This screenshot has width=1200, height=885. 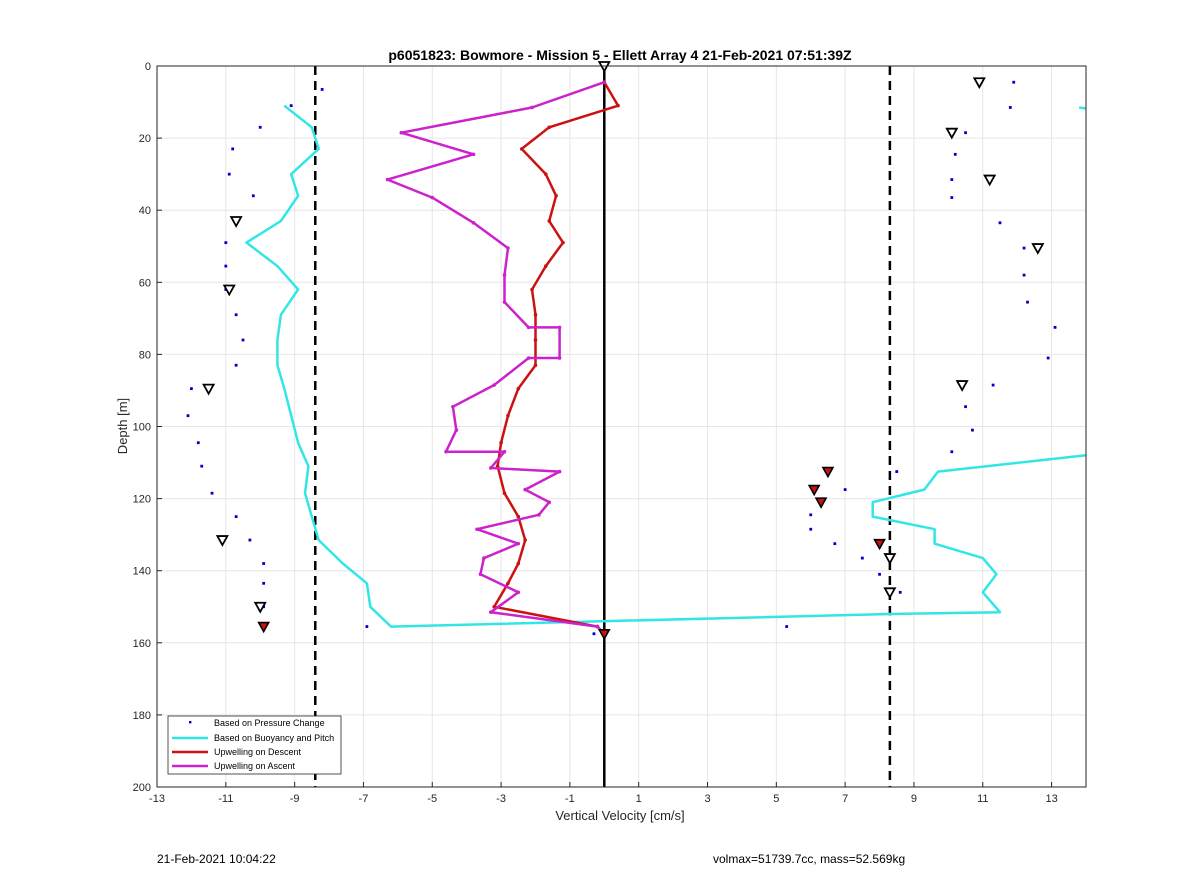 What do you see at coordinates (570, 799) in the screenshot?
I see `x-tick-label: -1` at bounding box center [570, 799].